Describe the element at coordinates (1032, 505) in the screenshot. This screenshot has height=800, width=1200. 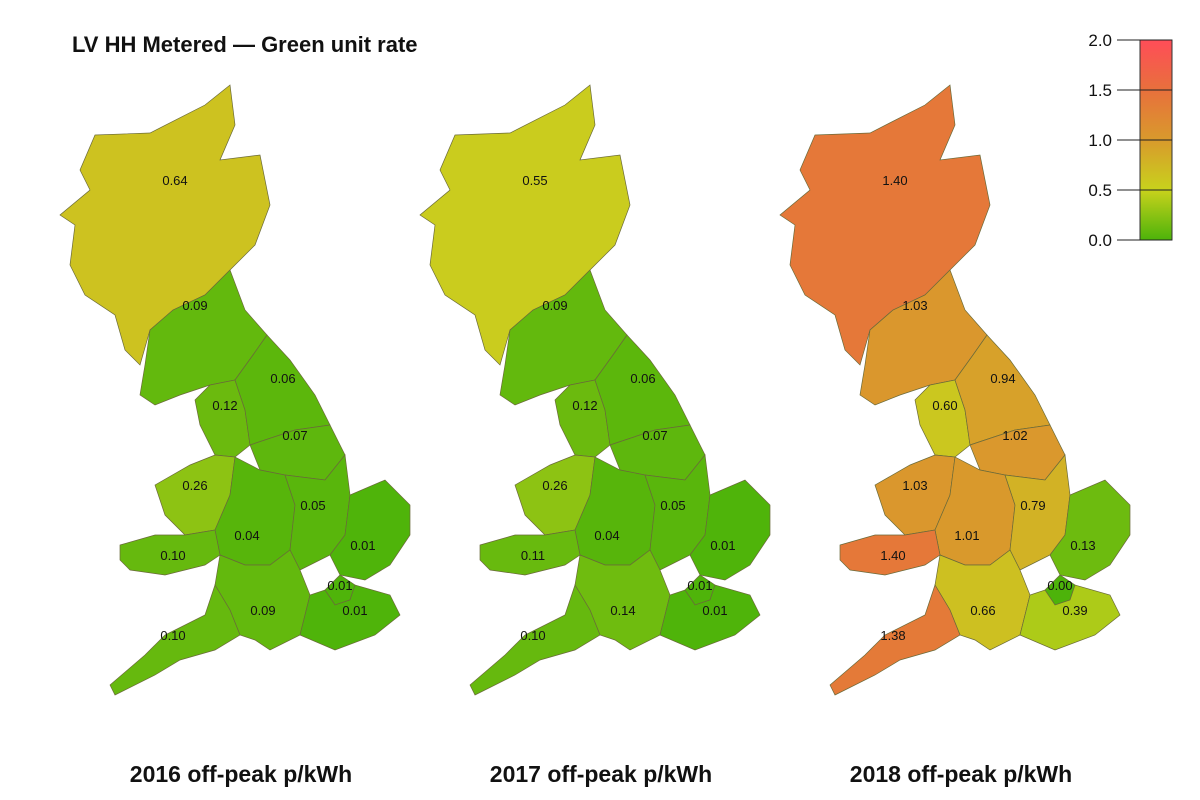
I see `region-value-label: 0.79` at that location.